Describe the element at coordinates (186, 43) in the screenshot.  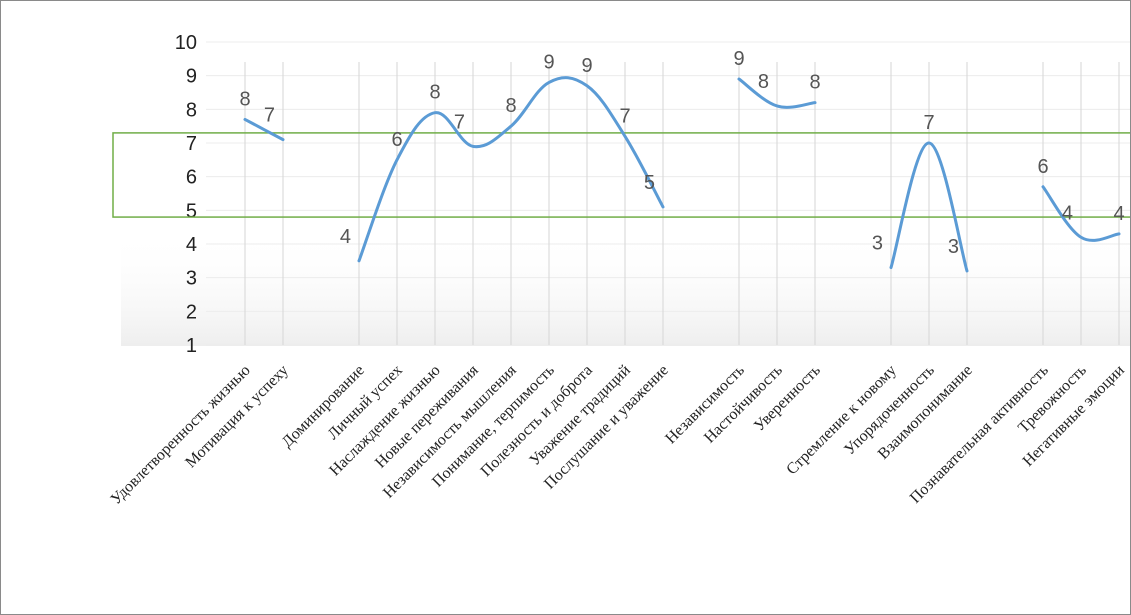
I see `y-tick-label: 10` at that location.